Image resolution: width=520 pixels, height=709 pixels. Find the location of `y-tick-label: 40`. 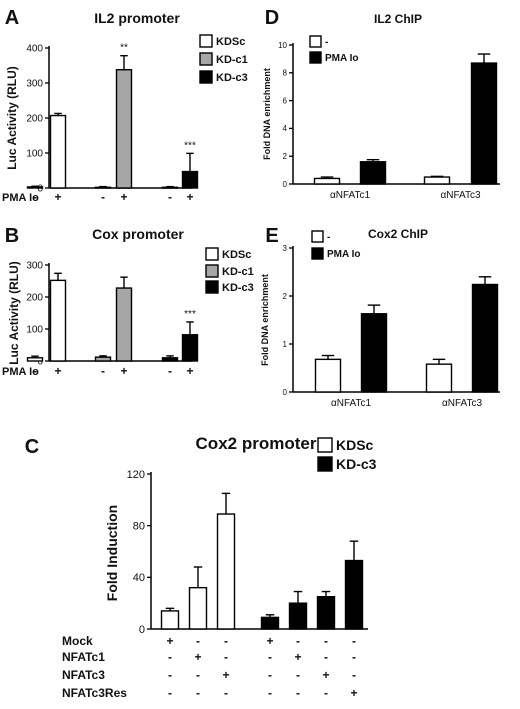

y-tick-label: 40 is located at coordinates (139, 578).